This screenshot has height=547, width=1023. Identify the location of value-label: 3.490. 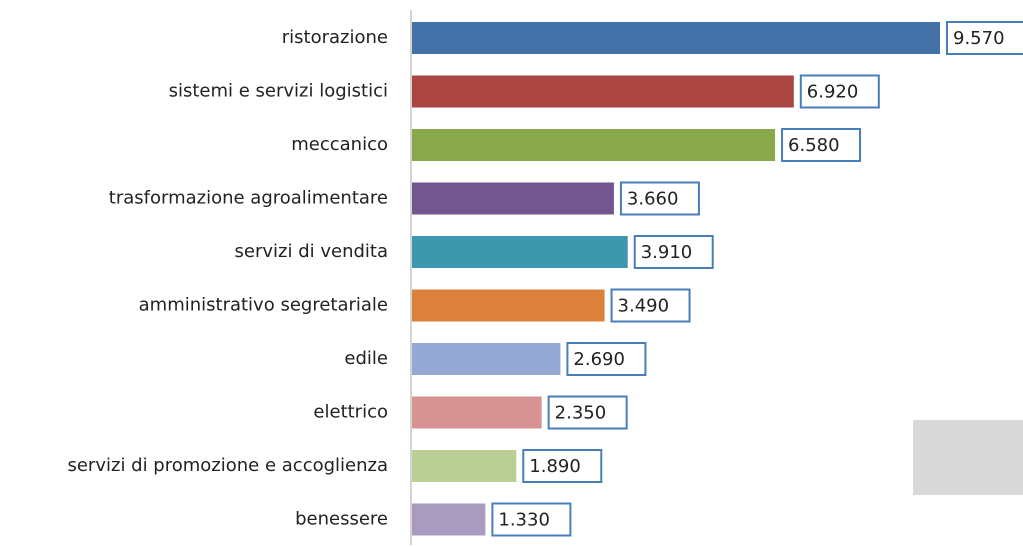
(644, 306).